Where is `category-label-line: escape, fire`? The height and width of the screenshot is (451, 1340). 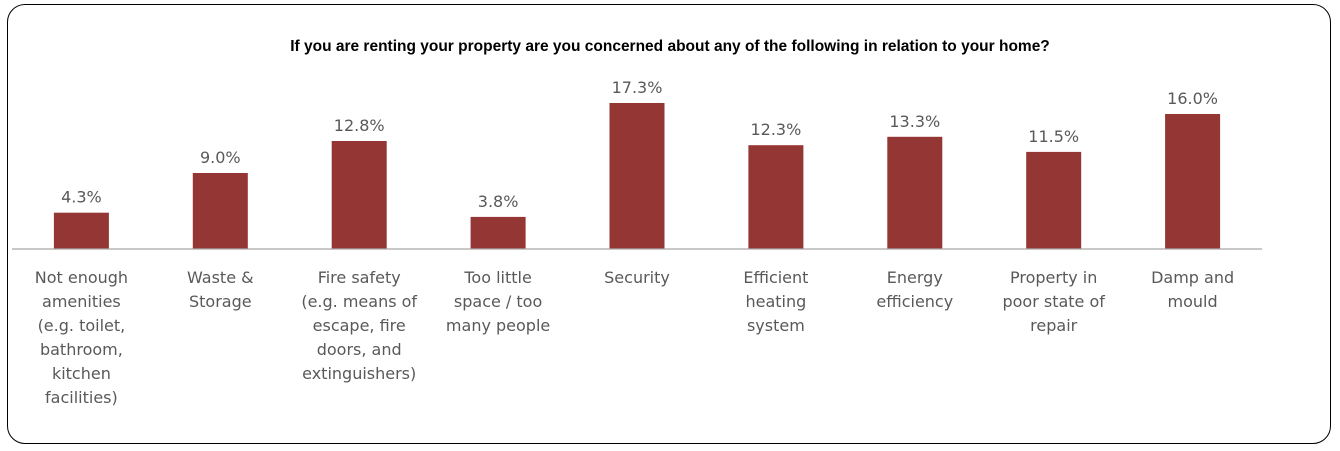
category-label-line: escape, fire is located at coordinates (359, 325).